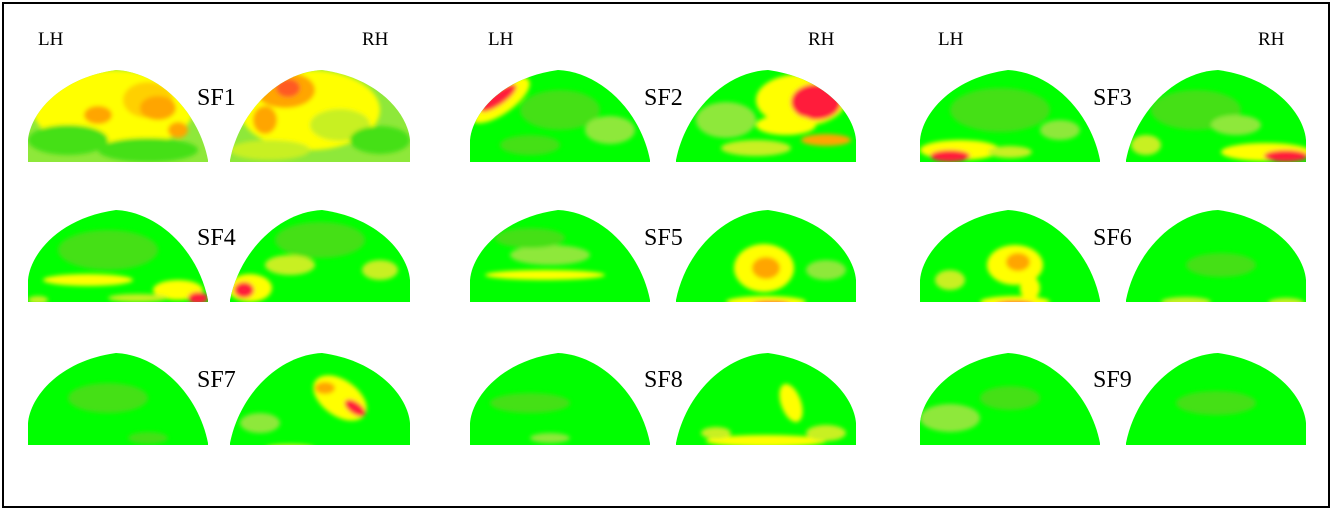 The image size is (1332, 508). Describe the element at coordinates (1010, 116) in the screenshot. I see `sf3-left-hemisphere` at that location.